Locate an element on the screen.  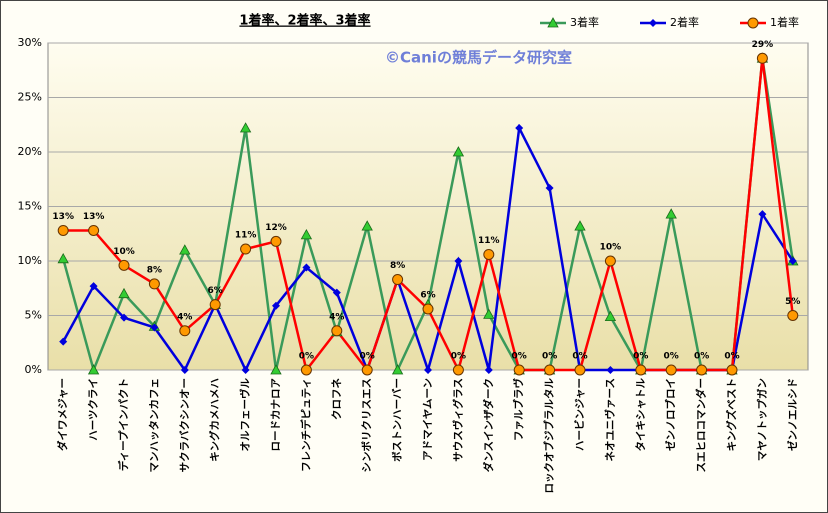
x-tick-label: ゼンノエルシド is located at coordinates (792, 414).